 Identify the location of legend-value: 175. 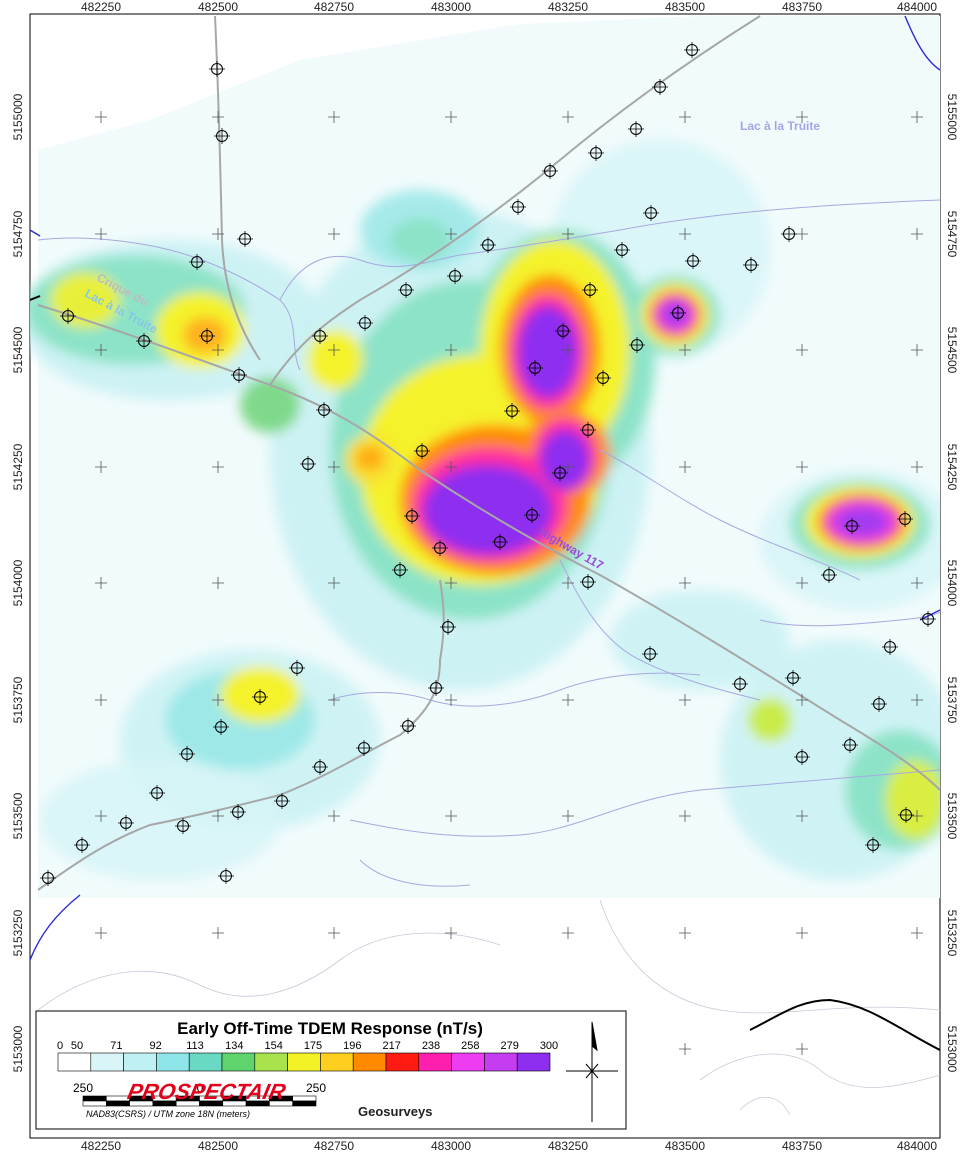
(313, 1046).